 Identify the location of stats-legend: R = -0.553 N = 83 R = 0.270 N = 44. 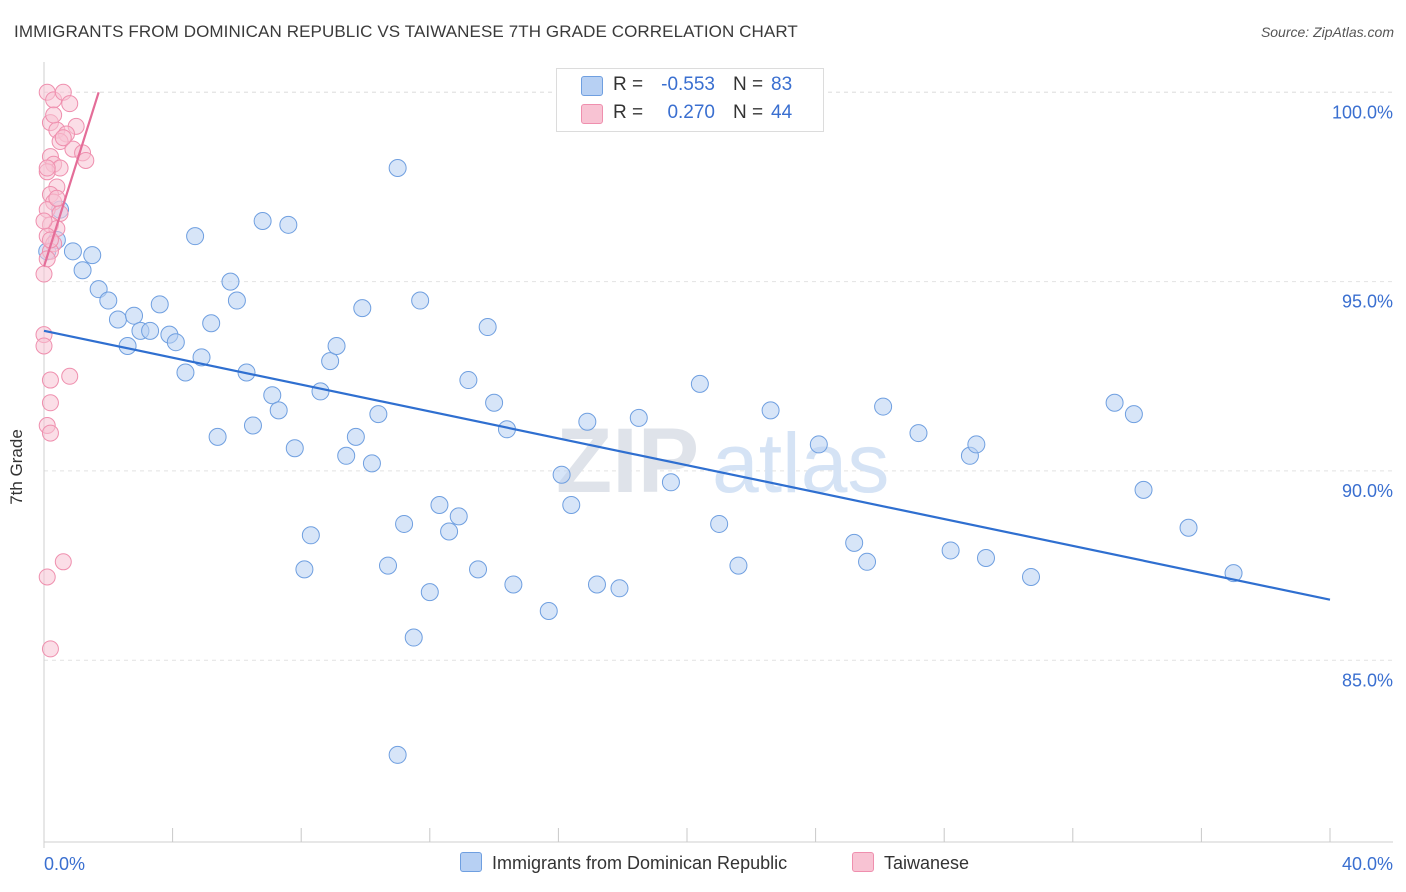
(690, 100).